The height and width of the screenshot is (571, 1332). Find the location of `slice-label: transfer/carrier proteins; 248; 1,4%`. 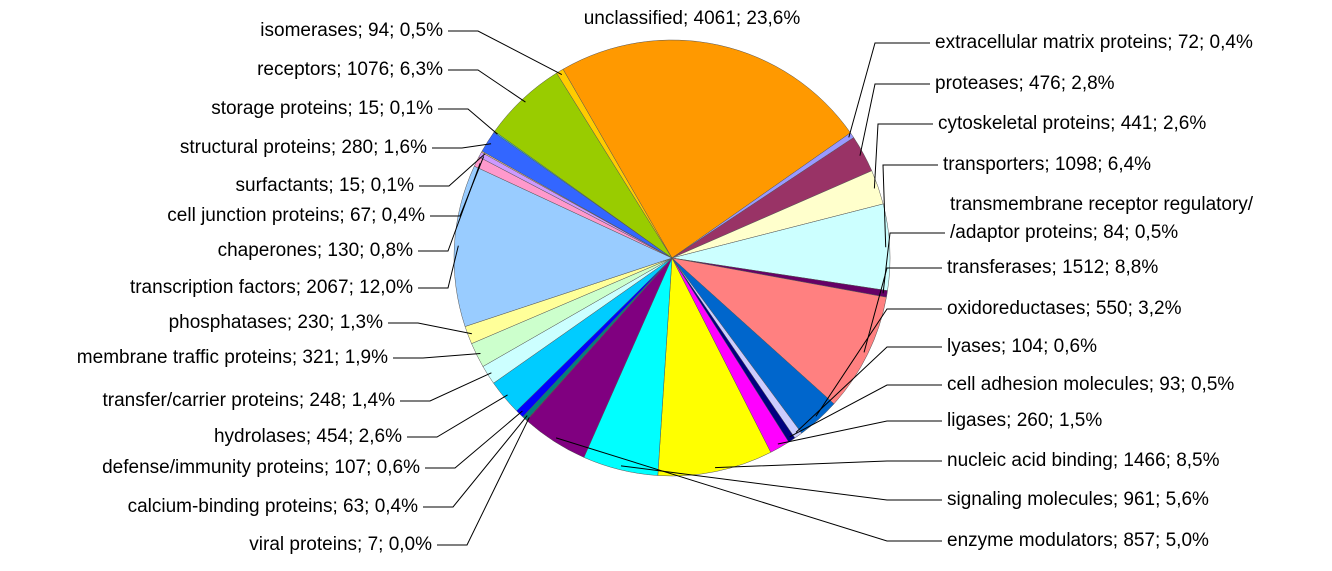

slice-label: transfer/carrier proteins; 248; 1,4% is located at coordinates (248, 400).